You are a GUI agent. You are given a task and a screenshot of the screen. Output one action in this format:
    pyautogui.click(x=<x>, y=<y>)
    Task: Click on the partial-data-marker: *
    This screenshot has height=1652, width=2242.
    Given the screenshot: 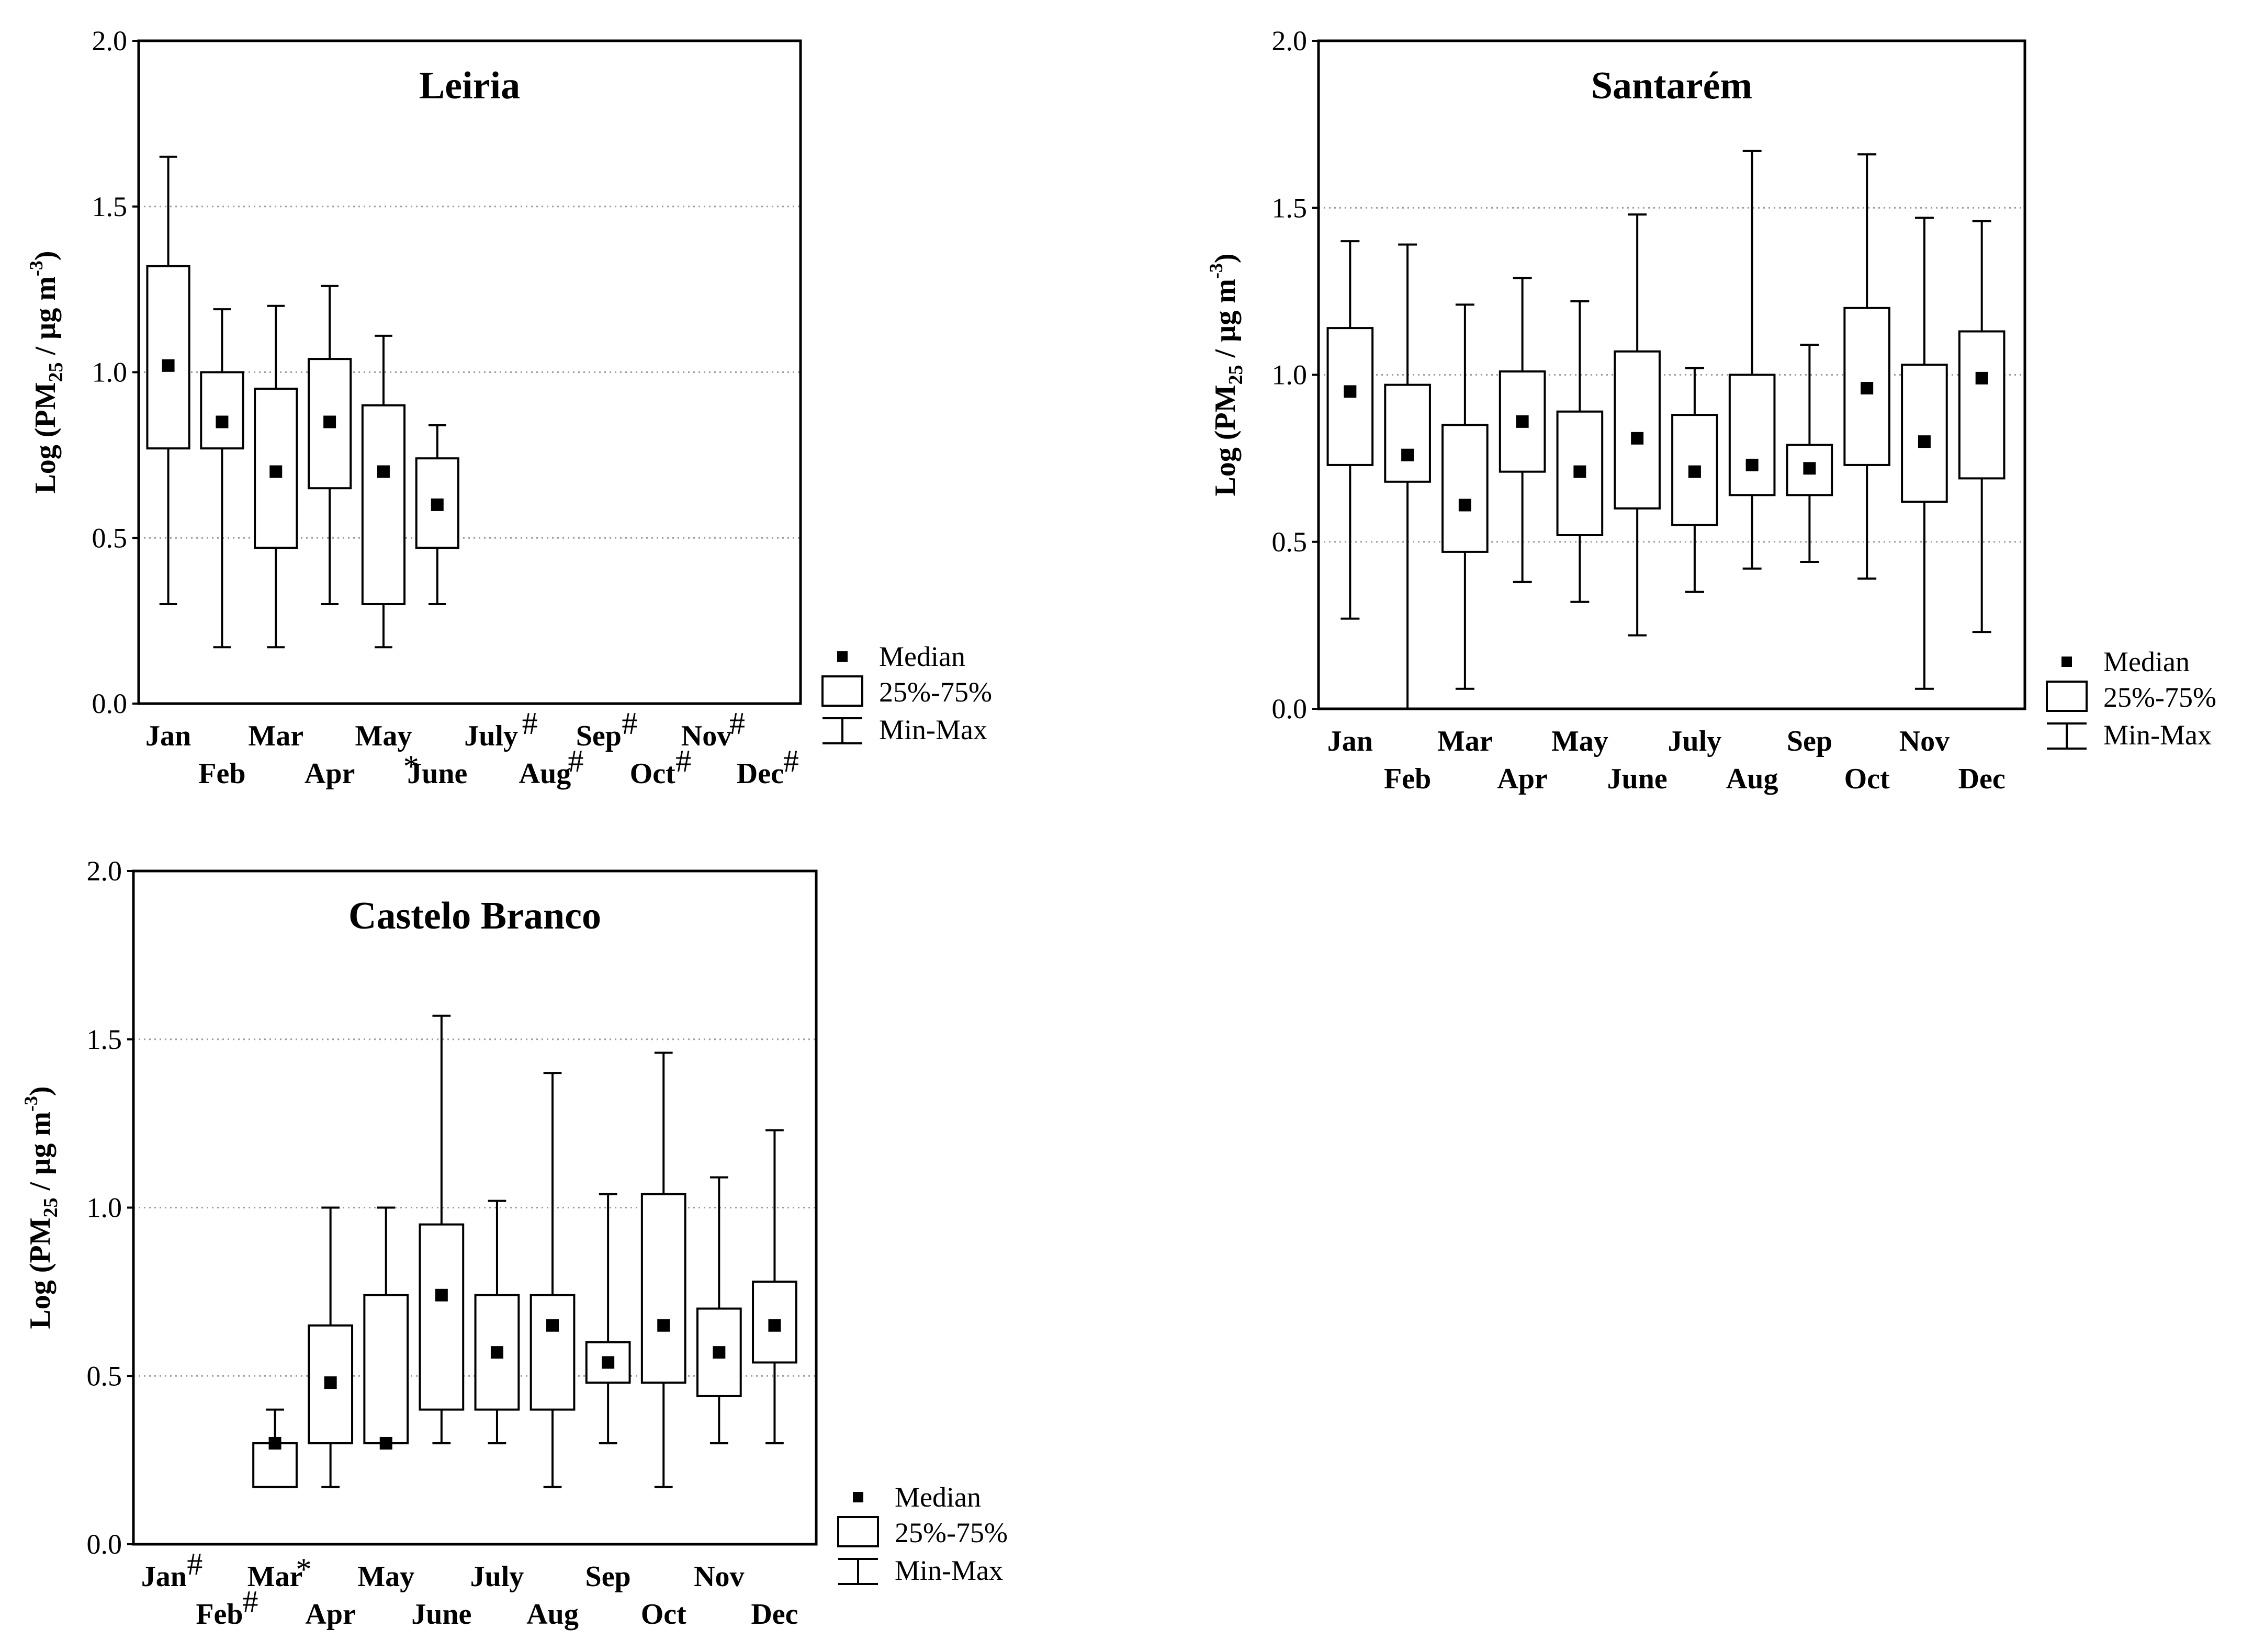 What is the action you would take?
    pyautogui.click(x=411, y=766)
    